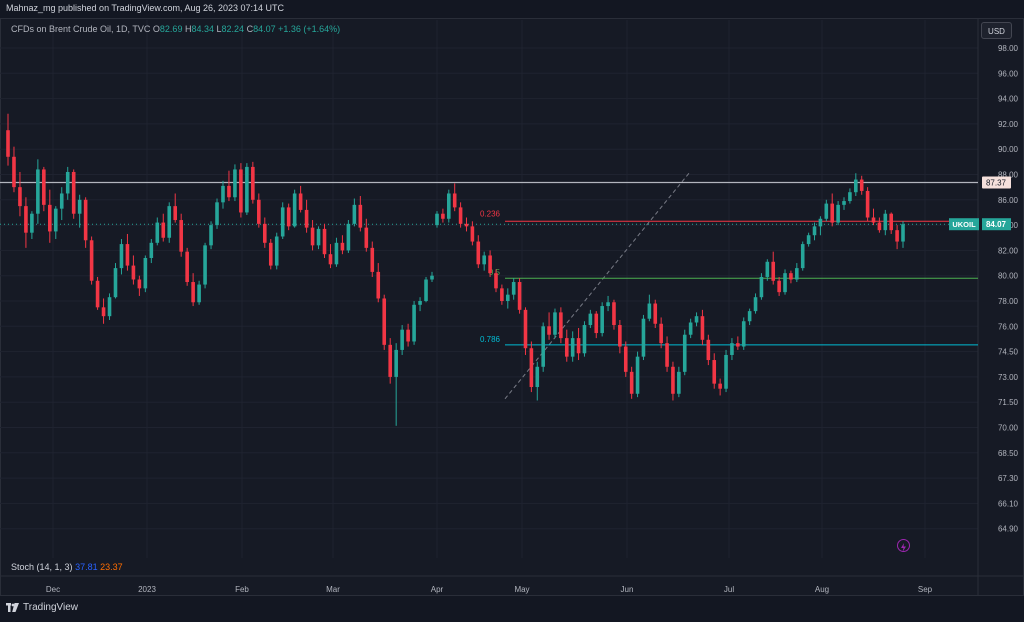  Describe the element at coordinates (171, 29) in the screenshot. I see `open-value: 82.69` at that location.